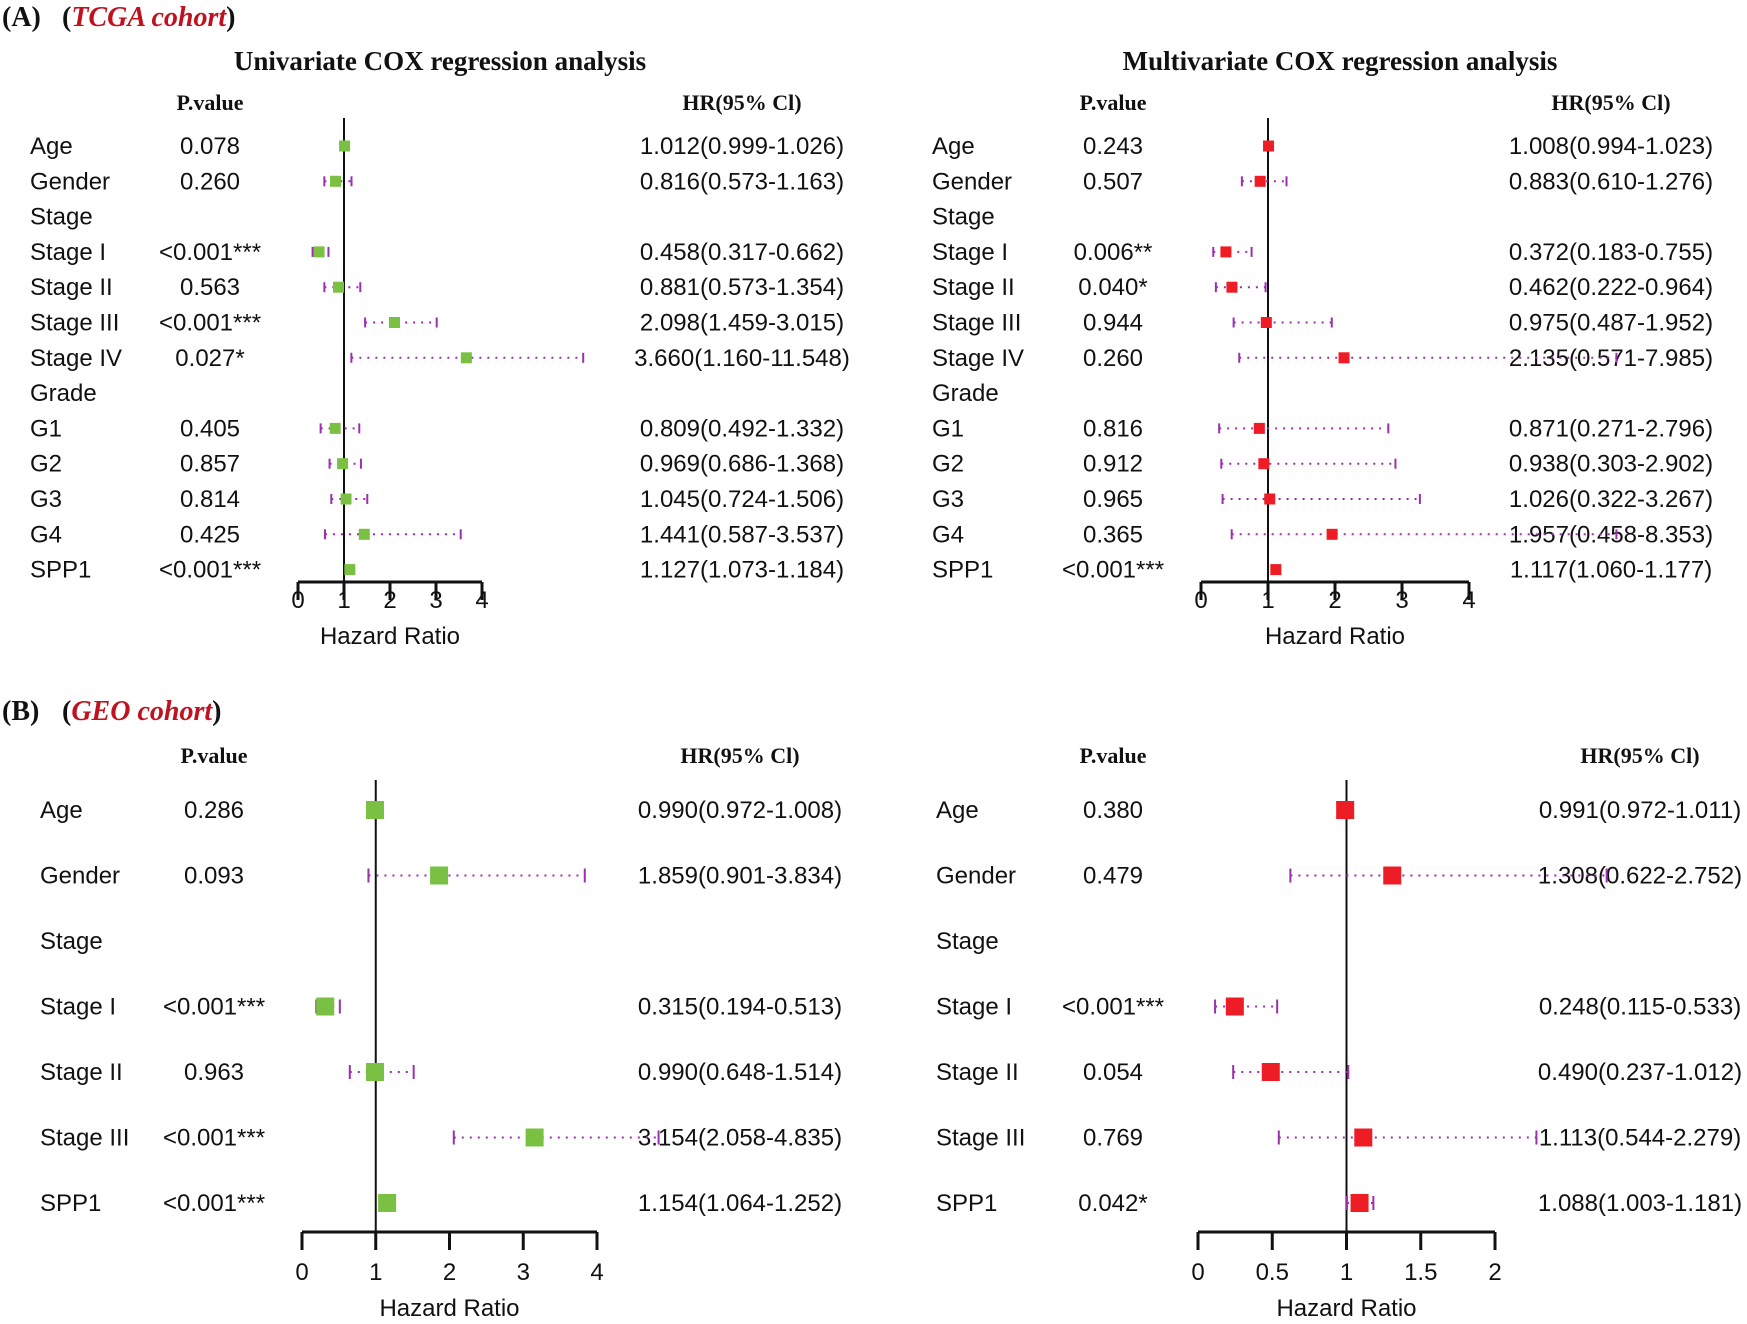 The image size is (1747, 1324). I want to click on chart-a1-row-grade-label: Grade, so click(63, 393).